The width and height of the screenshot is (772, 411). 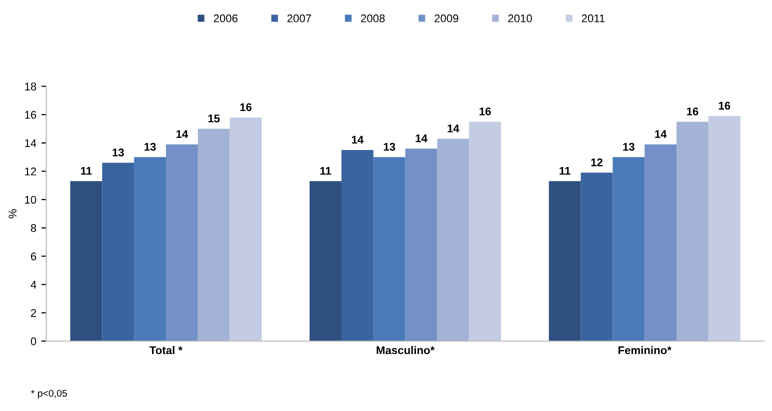 I want to click on y-tick-label: 12, so click(x=30, y=172).